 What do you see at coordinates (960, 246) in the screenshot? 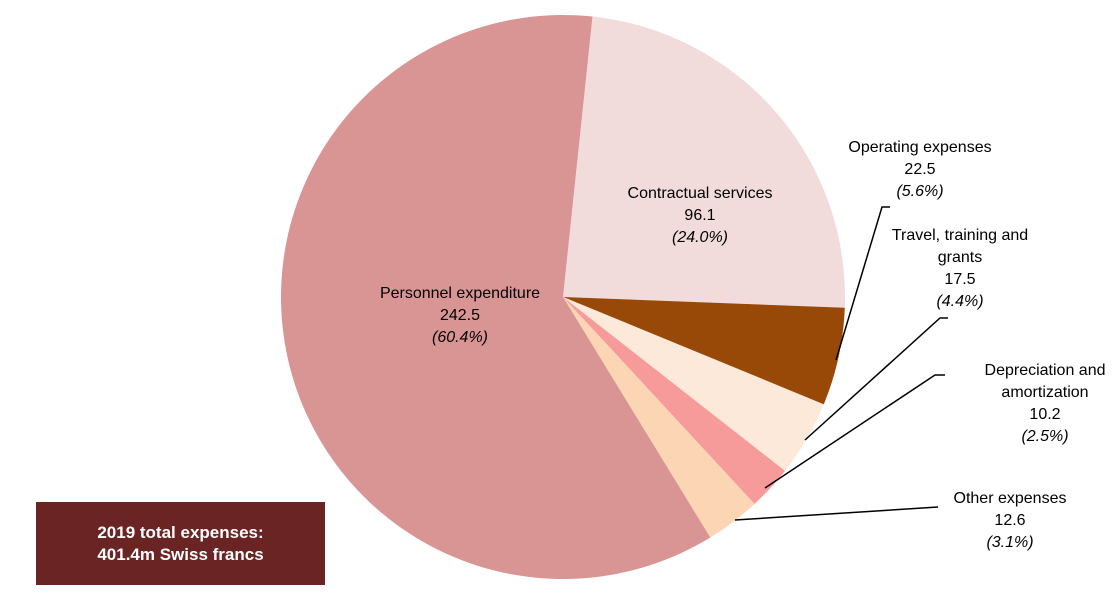
I see `category-label: Travel, training and grants` at bounding box center [960, 246].